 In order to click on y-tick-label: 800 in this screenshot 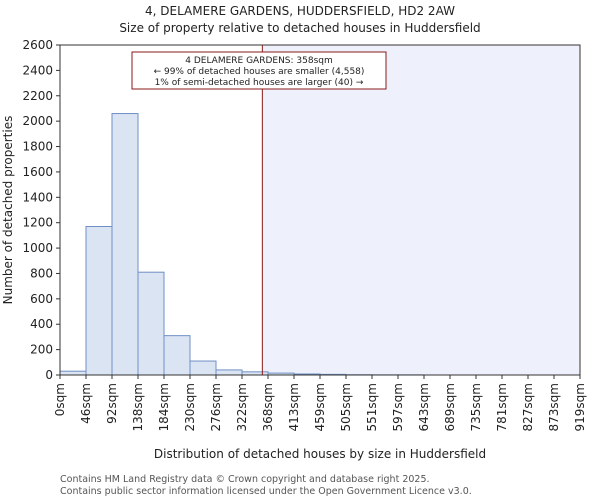, I will do `click(41, 273)`.